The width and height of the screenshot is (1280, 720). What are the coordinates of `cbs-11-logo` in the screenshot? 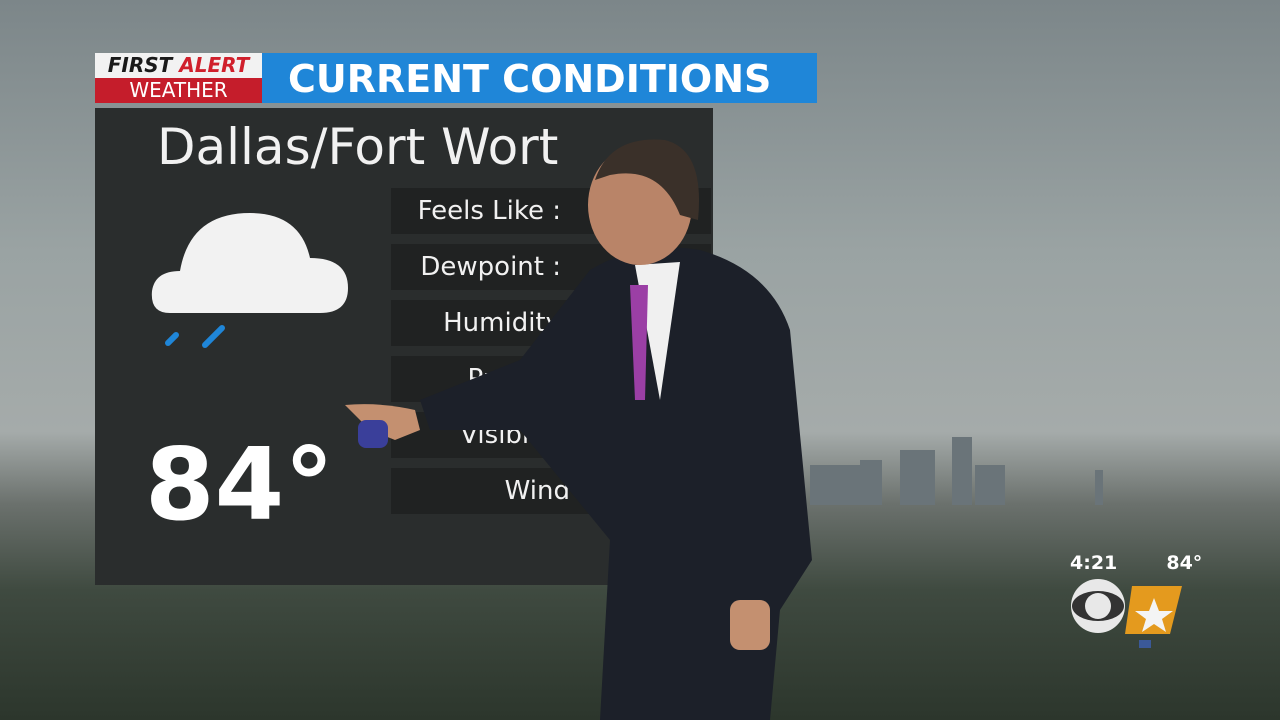 It's located at (1126, 613).